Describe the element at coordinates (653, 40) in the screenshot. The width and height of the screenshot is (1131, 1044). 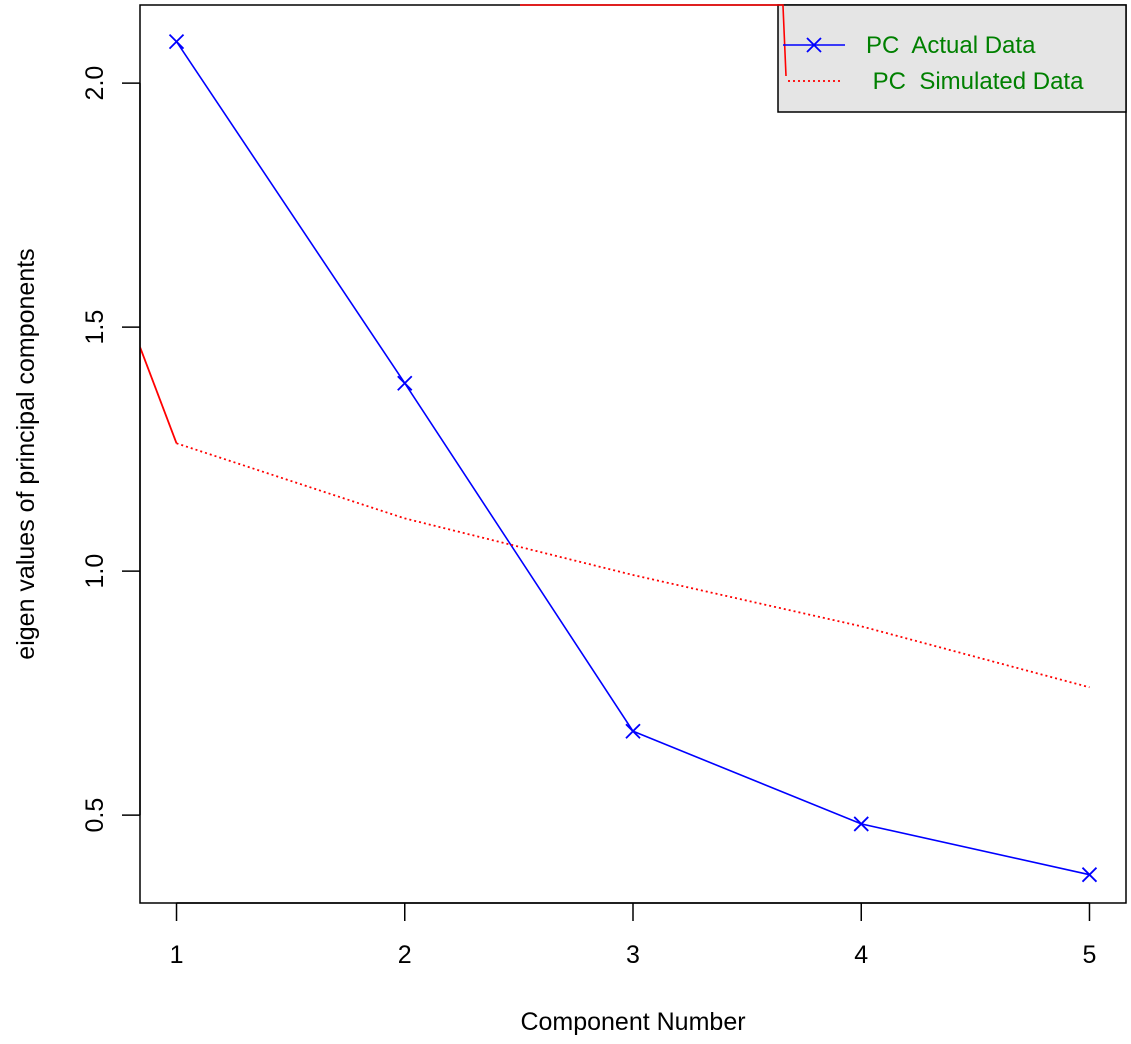
I see `legend-red-connector` at that location.